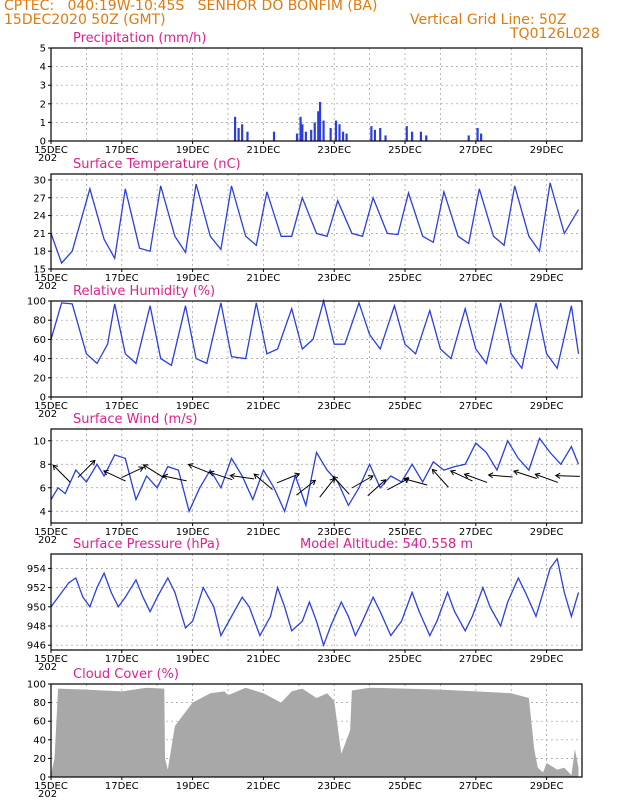 Image resolution: width=618 pixels, height=800 pixels. Describe the element at coordinates (405, 659) in the screenshot. I see `pressure-xtick-label: 25DEC` at that location.